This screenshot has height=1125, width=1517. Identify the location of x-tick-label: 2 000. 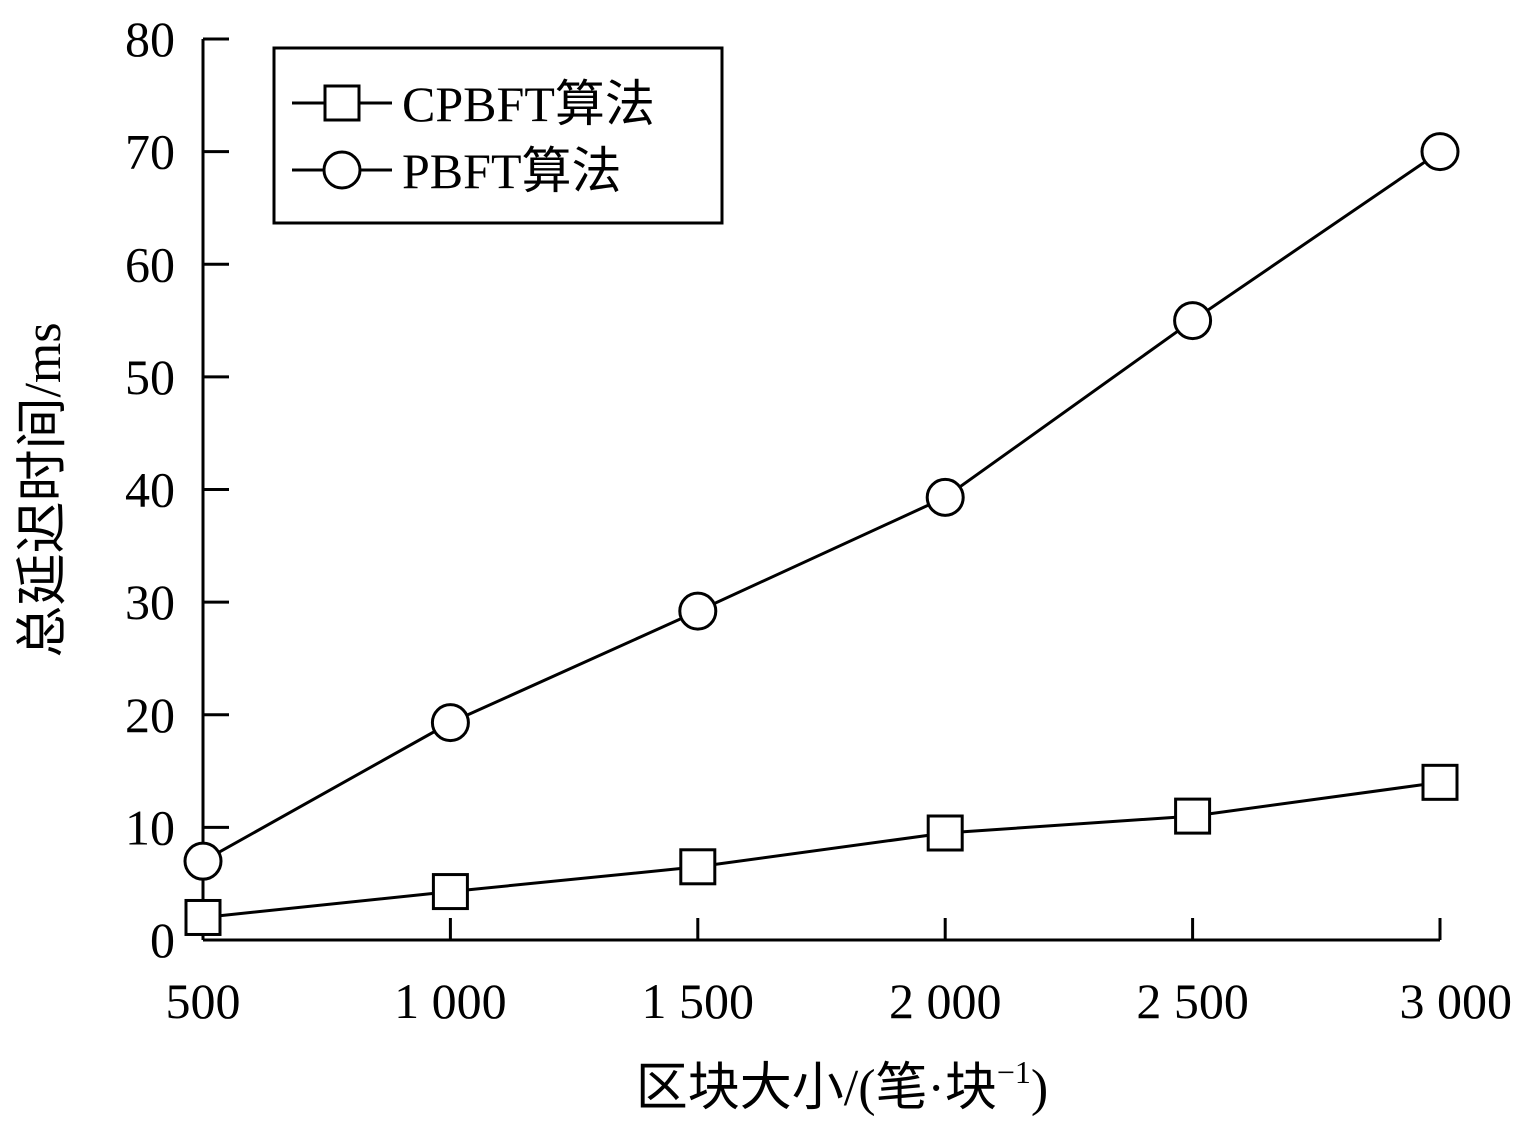
(945, 1001).